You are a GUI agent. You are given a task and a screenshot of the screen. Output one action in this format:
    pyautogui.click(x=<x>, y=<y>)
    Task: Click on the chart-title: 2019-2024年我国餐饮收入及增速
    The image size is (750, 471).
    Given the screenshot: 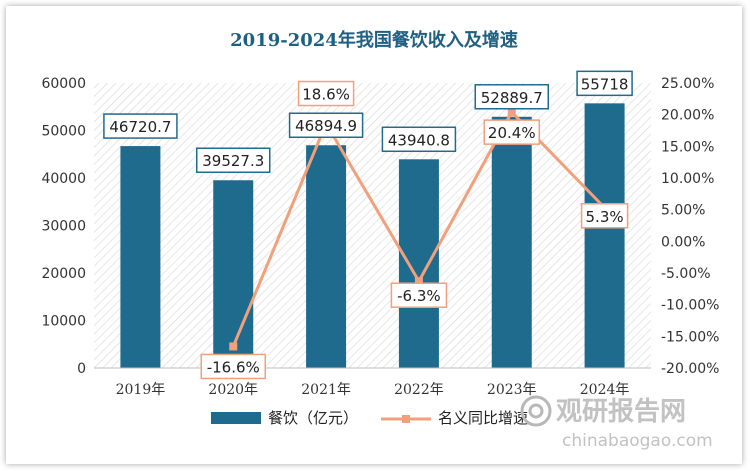 What is the action you would take?
    pyautogui.click(x=374, y=40)
    